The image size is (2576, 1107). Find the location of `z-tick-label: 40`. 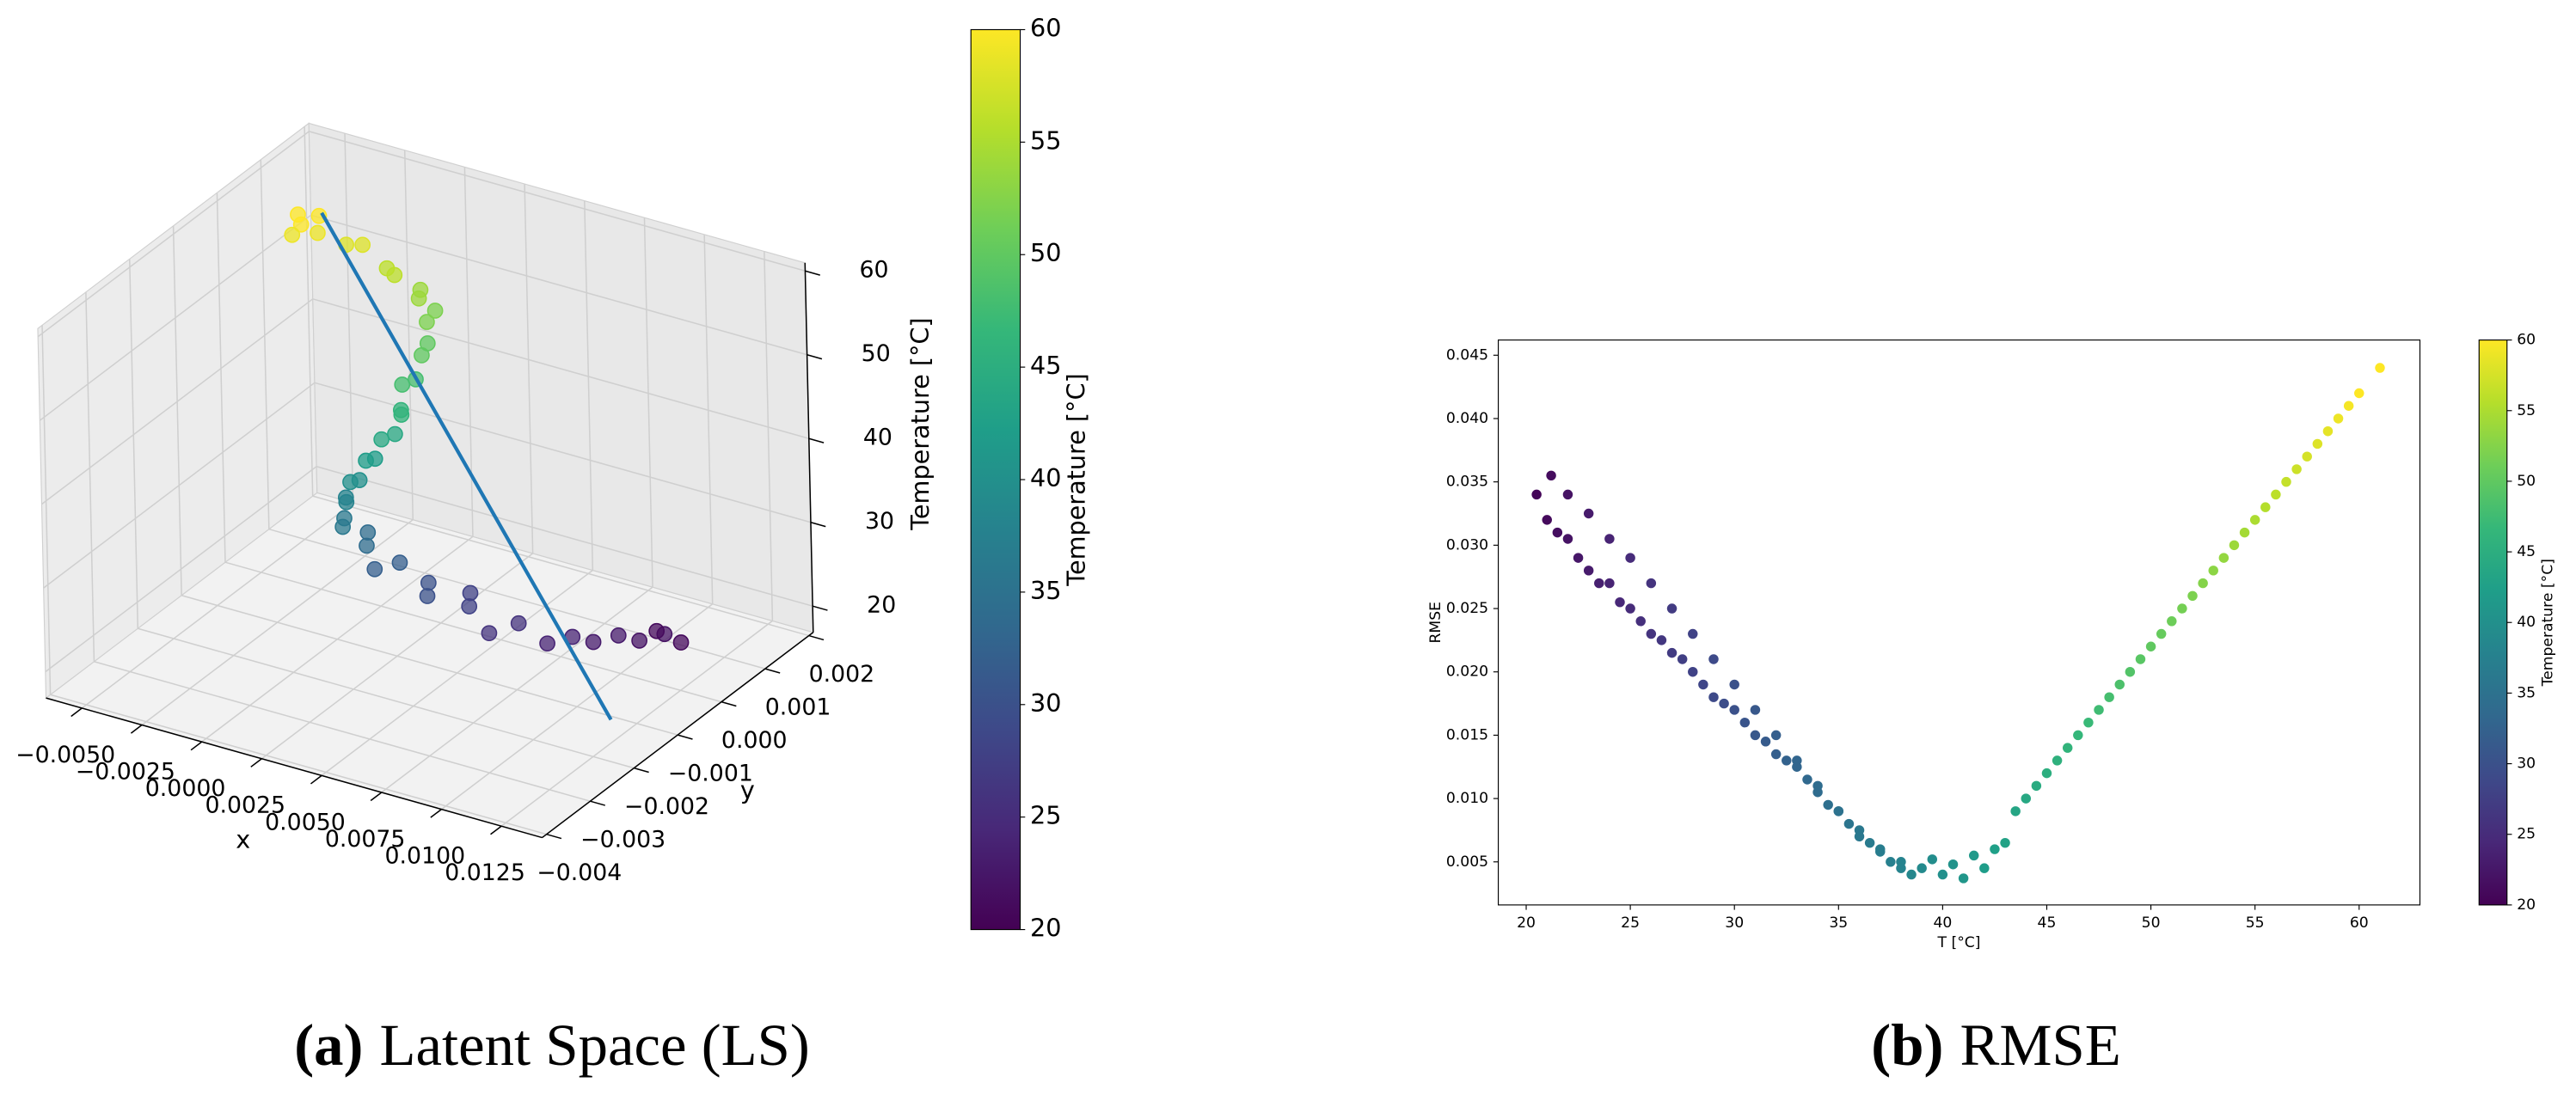

z-tick-label: 40 is located at coordinates (877, 438).